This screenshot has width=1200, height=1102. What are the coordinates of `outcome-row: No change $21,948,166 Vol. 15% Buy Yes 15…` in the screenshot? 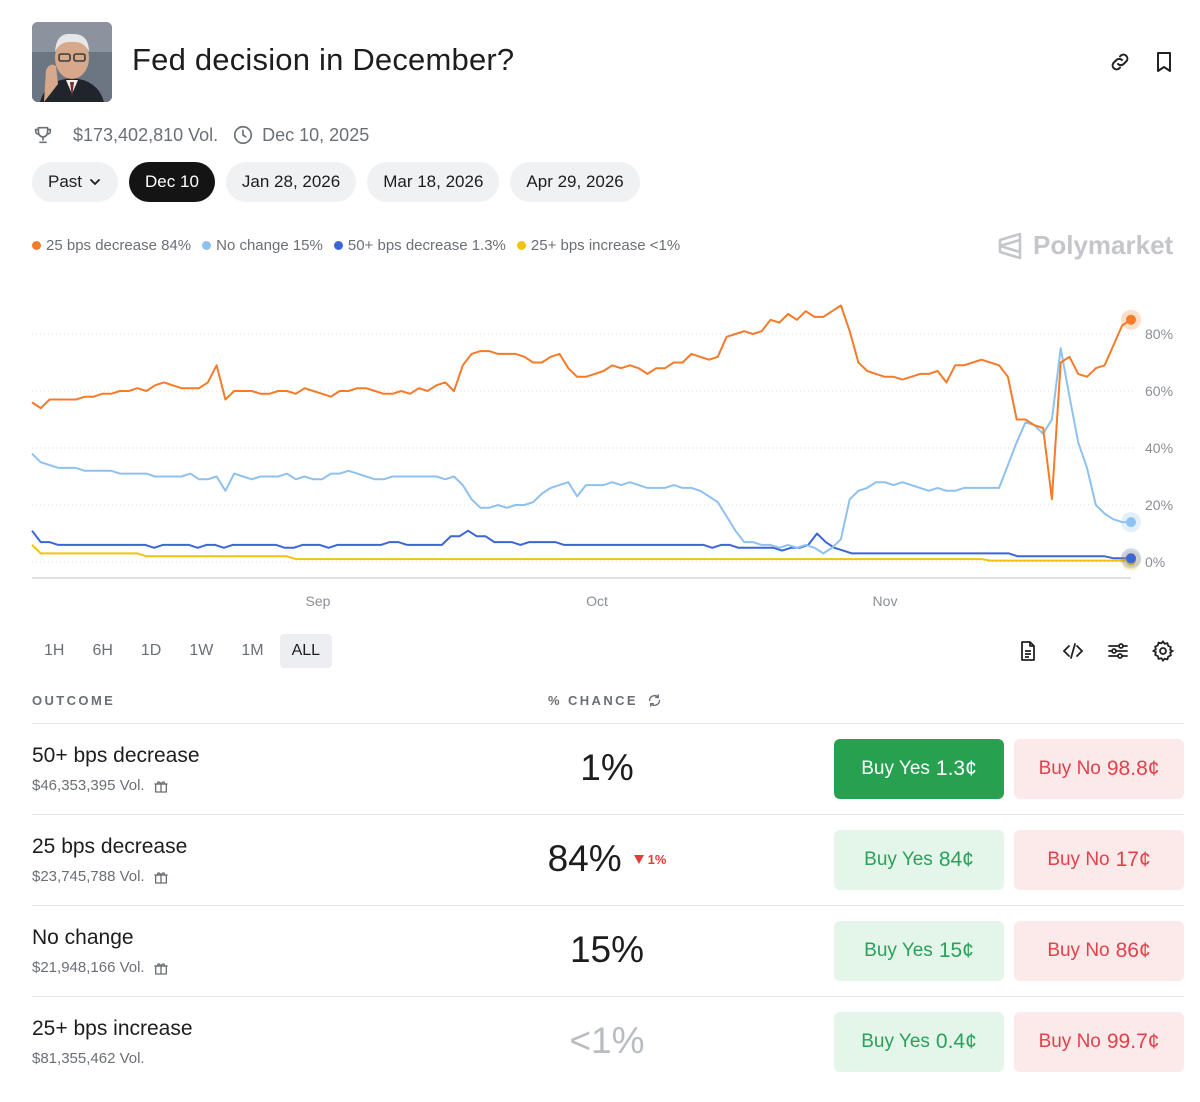 It's located at (608, 950).